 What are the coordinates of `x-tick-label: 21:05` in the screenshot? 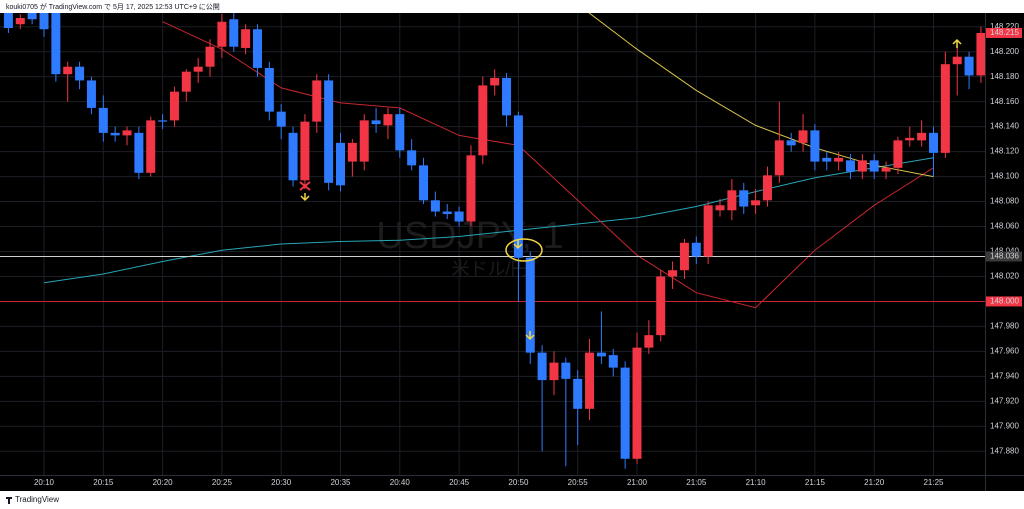 It's located at (696, 482).